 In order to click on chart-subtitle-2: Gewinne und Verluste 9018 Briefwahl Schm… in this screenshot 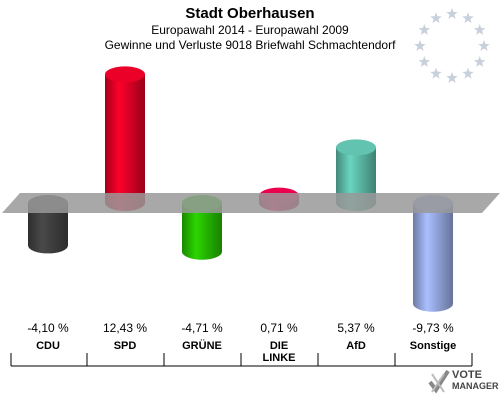, I will do `click(250, 45)`.